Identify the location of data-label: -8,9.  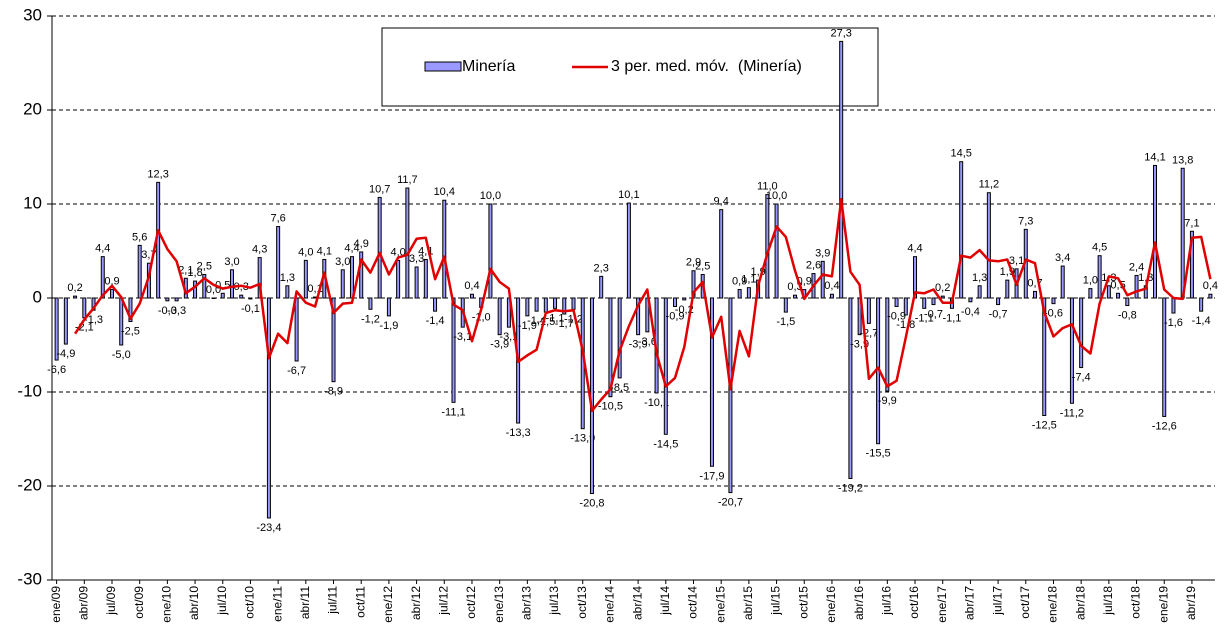
(333, 392).